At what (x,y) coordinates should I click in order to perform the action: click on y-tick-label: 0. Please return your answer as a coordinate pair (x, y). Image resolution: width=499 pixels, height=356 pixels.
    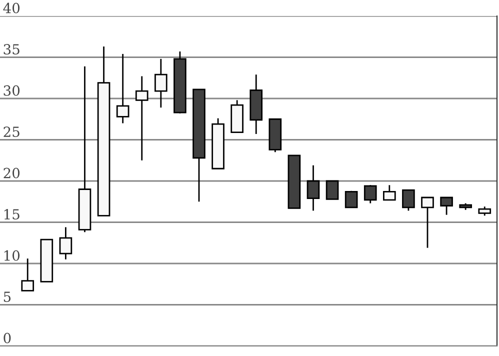
    Looking at the image, I should click on (7, 338).